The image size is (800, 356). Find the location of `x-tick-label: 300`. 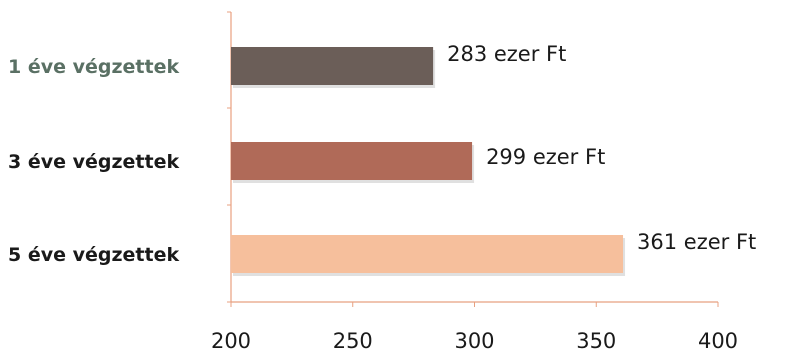

x-tick-label: 300 is located at coordinates (474, 341).